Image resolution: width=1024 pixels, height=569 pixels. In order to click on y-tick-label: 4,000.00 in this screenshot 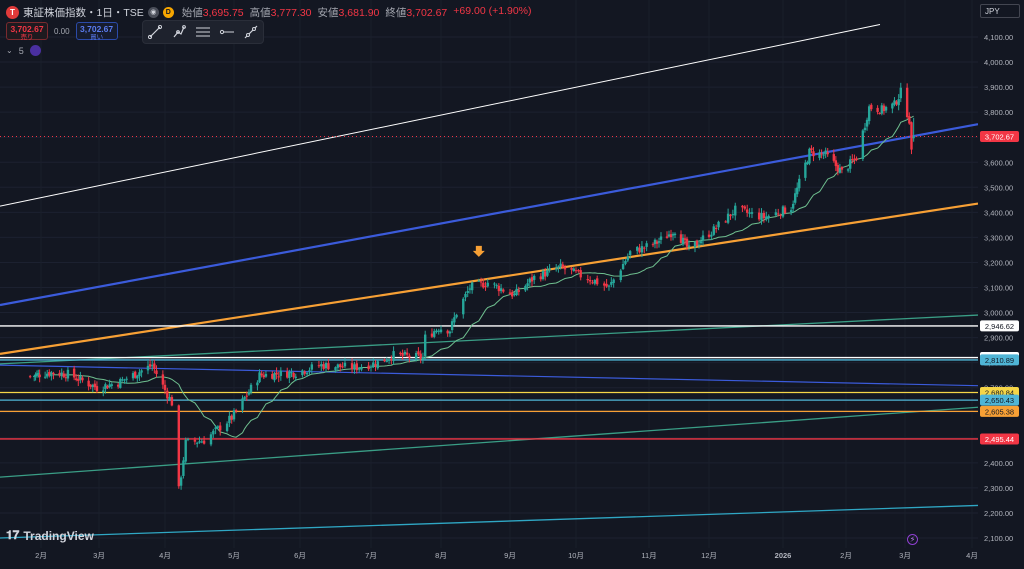, I will do `click(998, 62)`.